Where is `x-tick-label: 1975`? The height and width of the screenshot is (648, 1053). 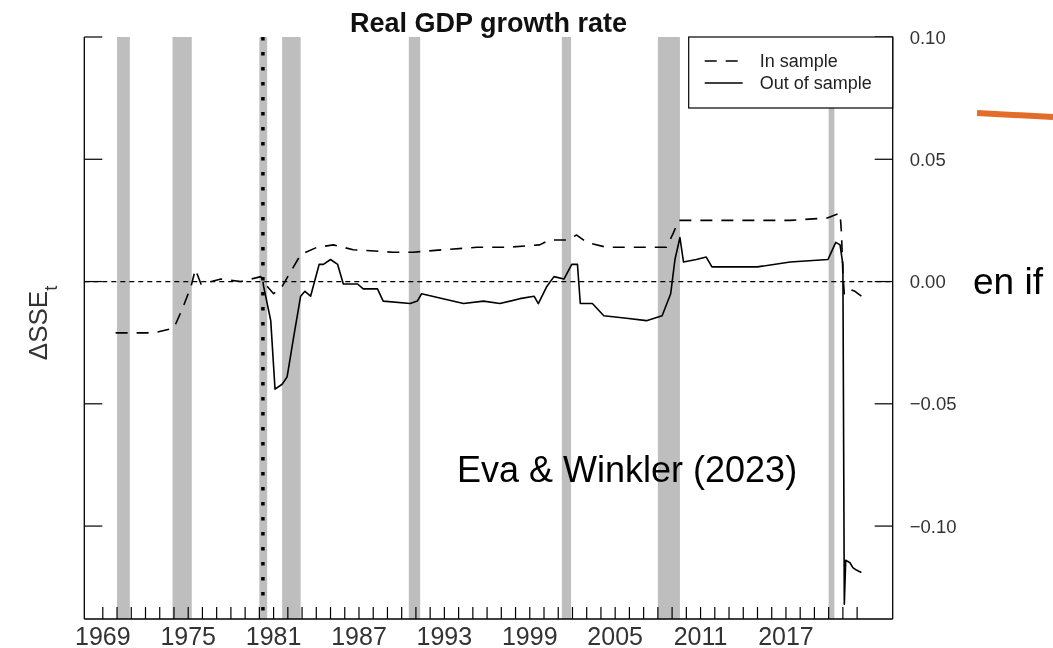 x-tick-label: 1975 is located at coordinates (188, 635).